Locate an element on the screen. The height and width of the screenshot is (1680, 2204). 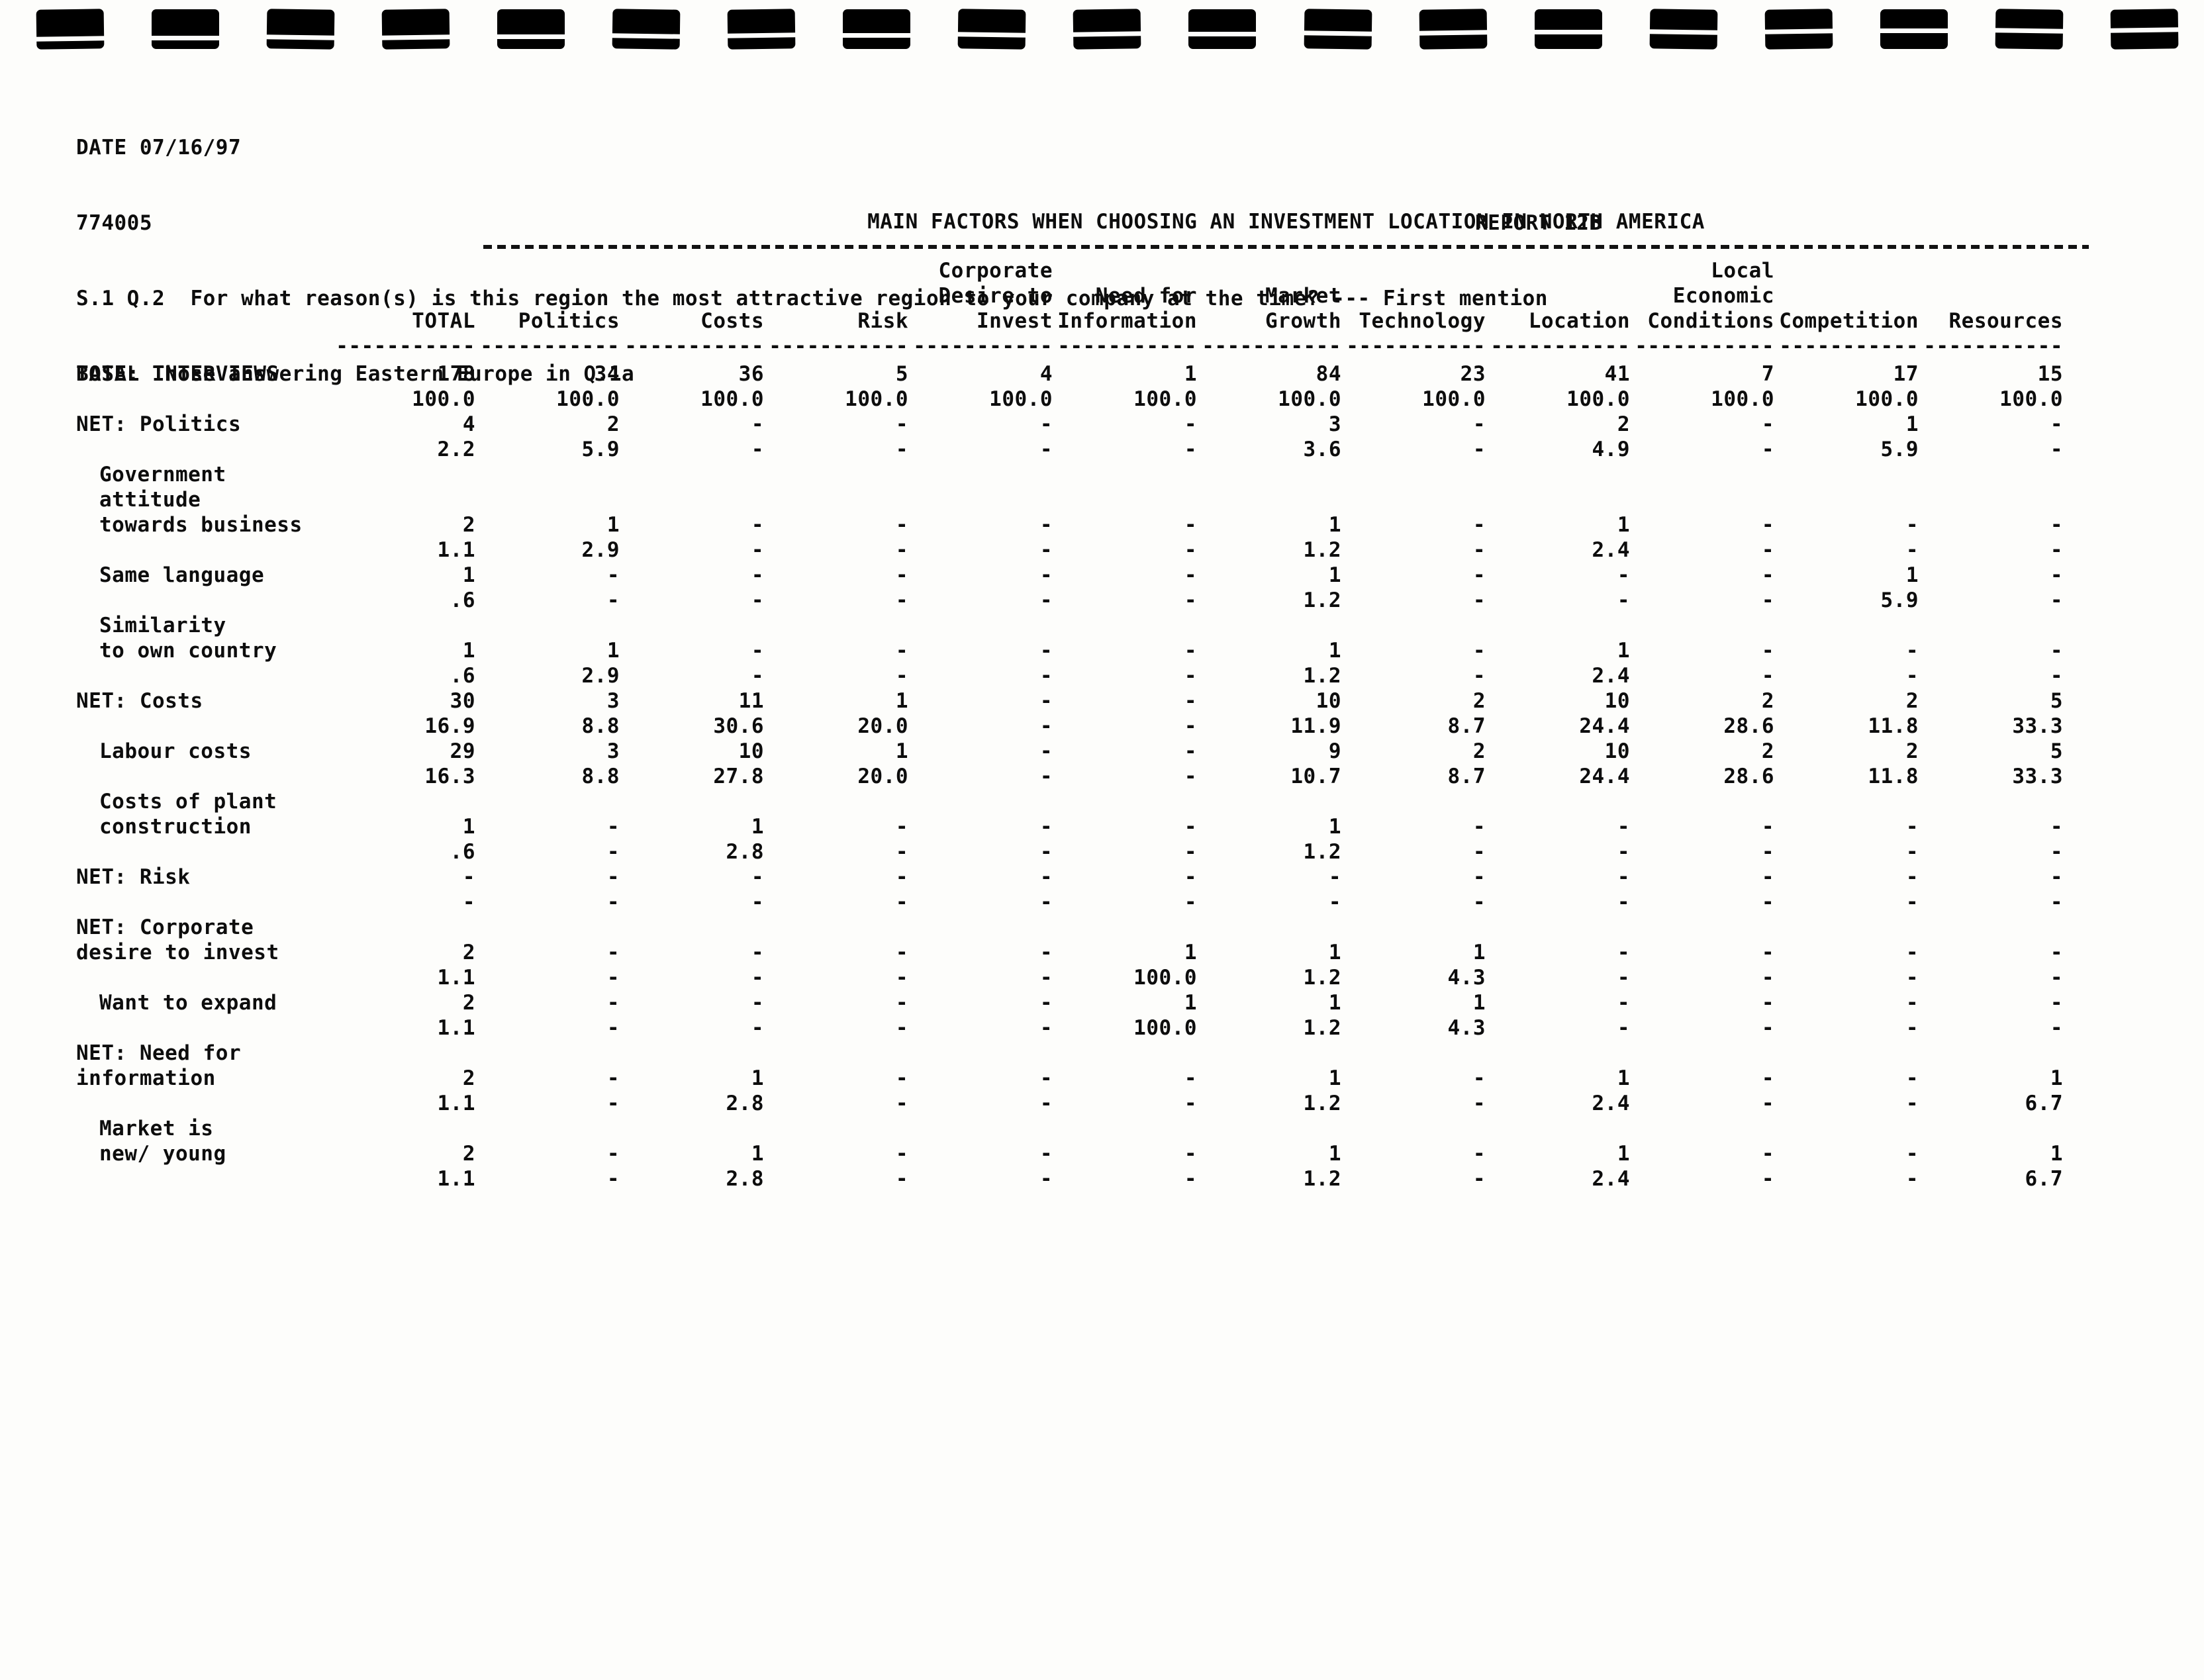
value-cell: 2 11.8 is located at coordinates (1846, 713).